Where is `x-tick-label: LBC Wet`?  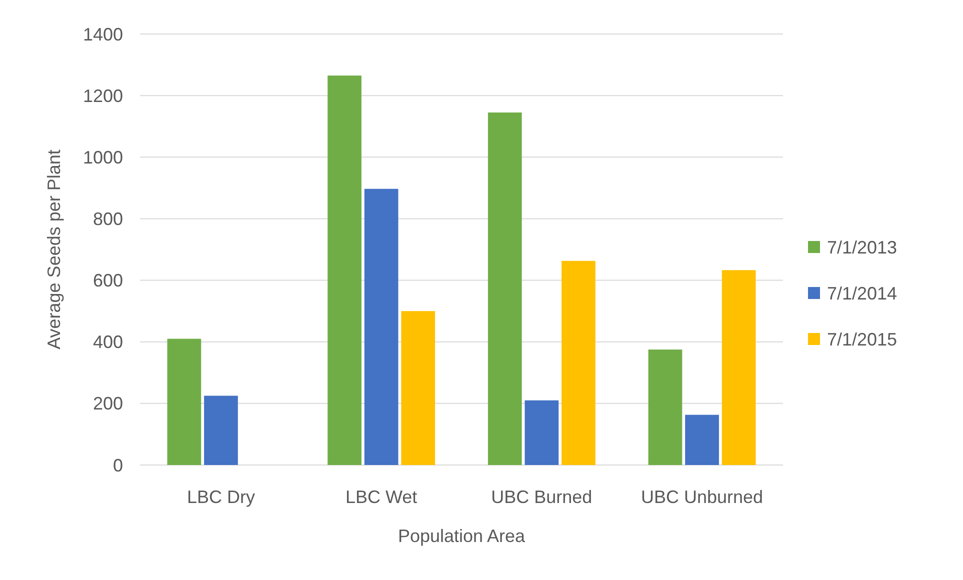 x-tick-label: LBC Wet is located at coordinates (381, 497).